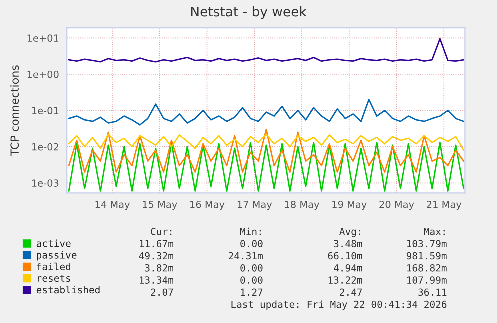  I want to click on y-tick-label: 1e+01, so click(43, 38).